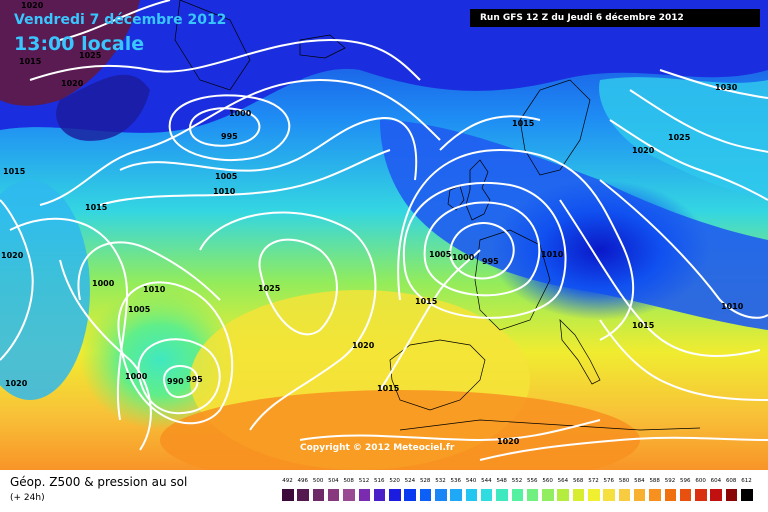 This screenshot has width=768, height=512. Describe the element at coordinates (175, 381) in the screenshot. I see `isobar-label: 990` at that location.